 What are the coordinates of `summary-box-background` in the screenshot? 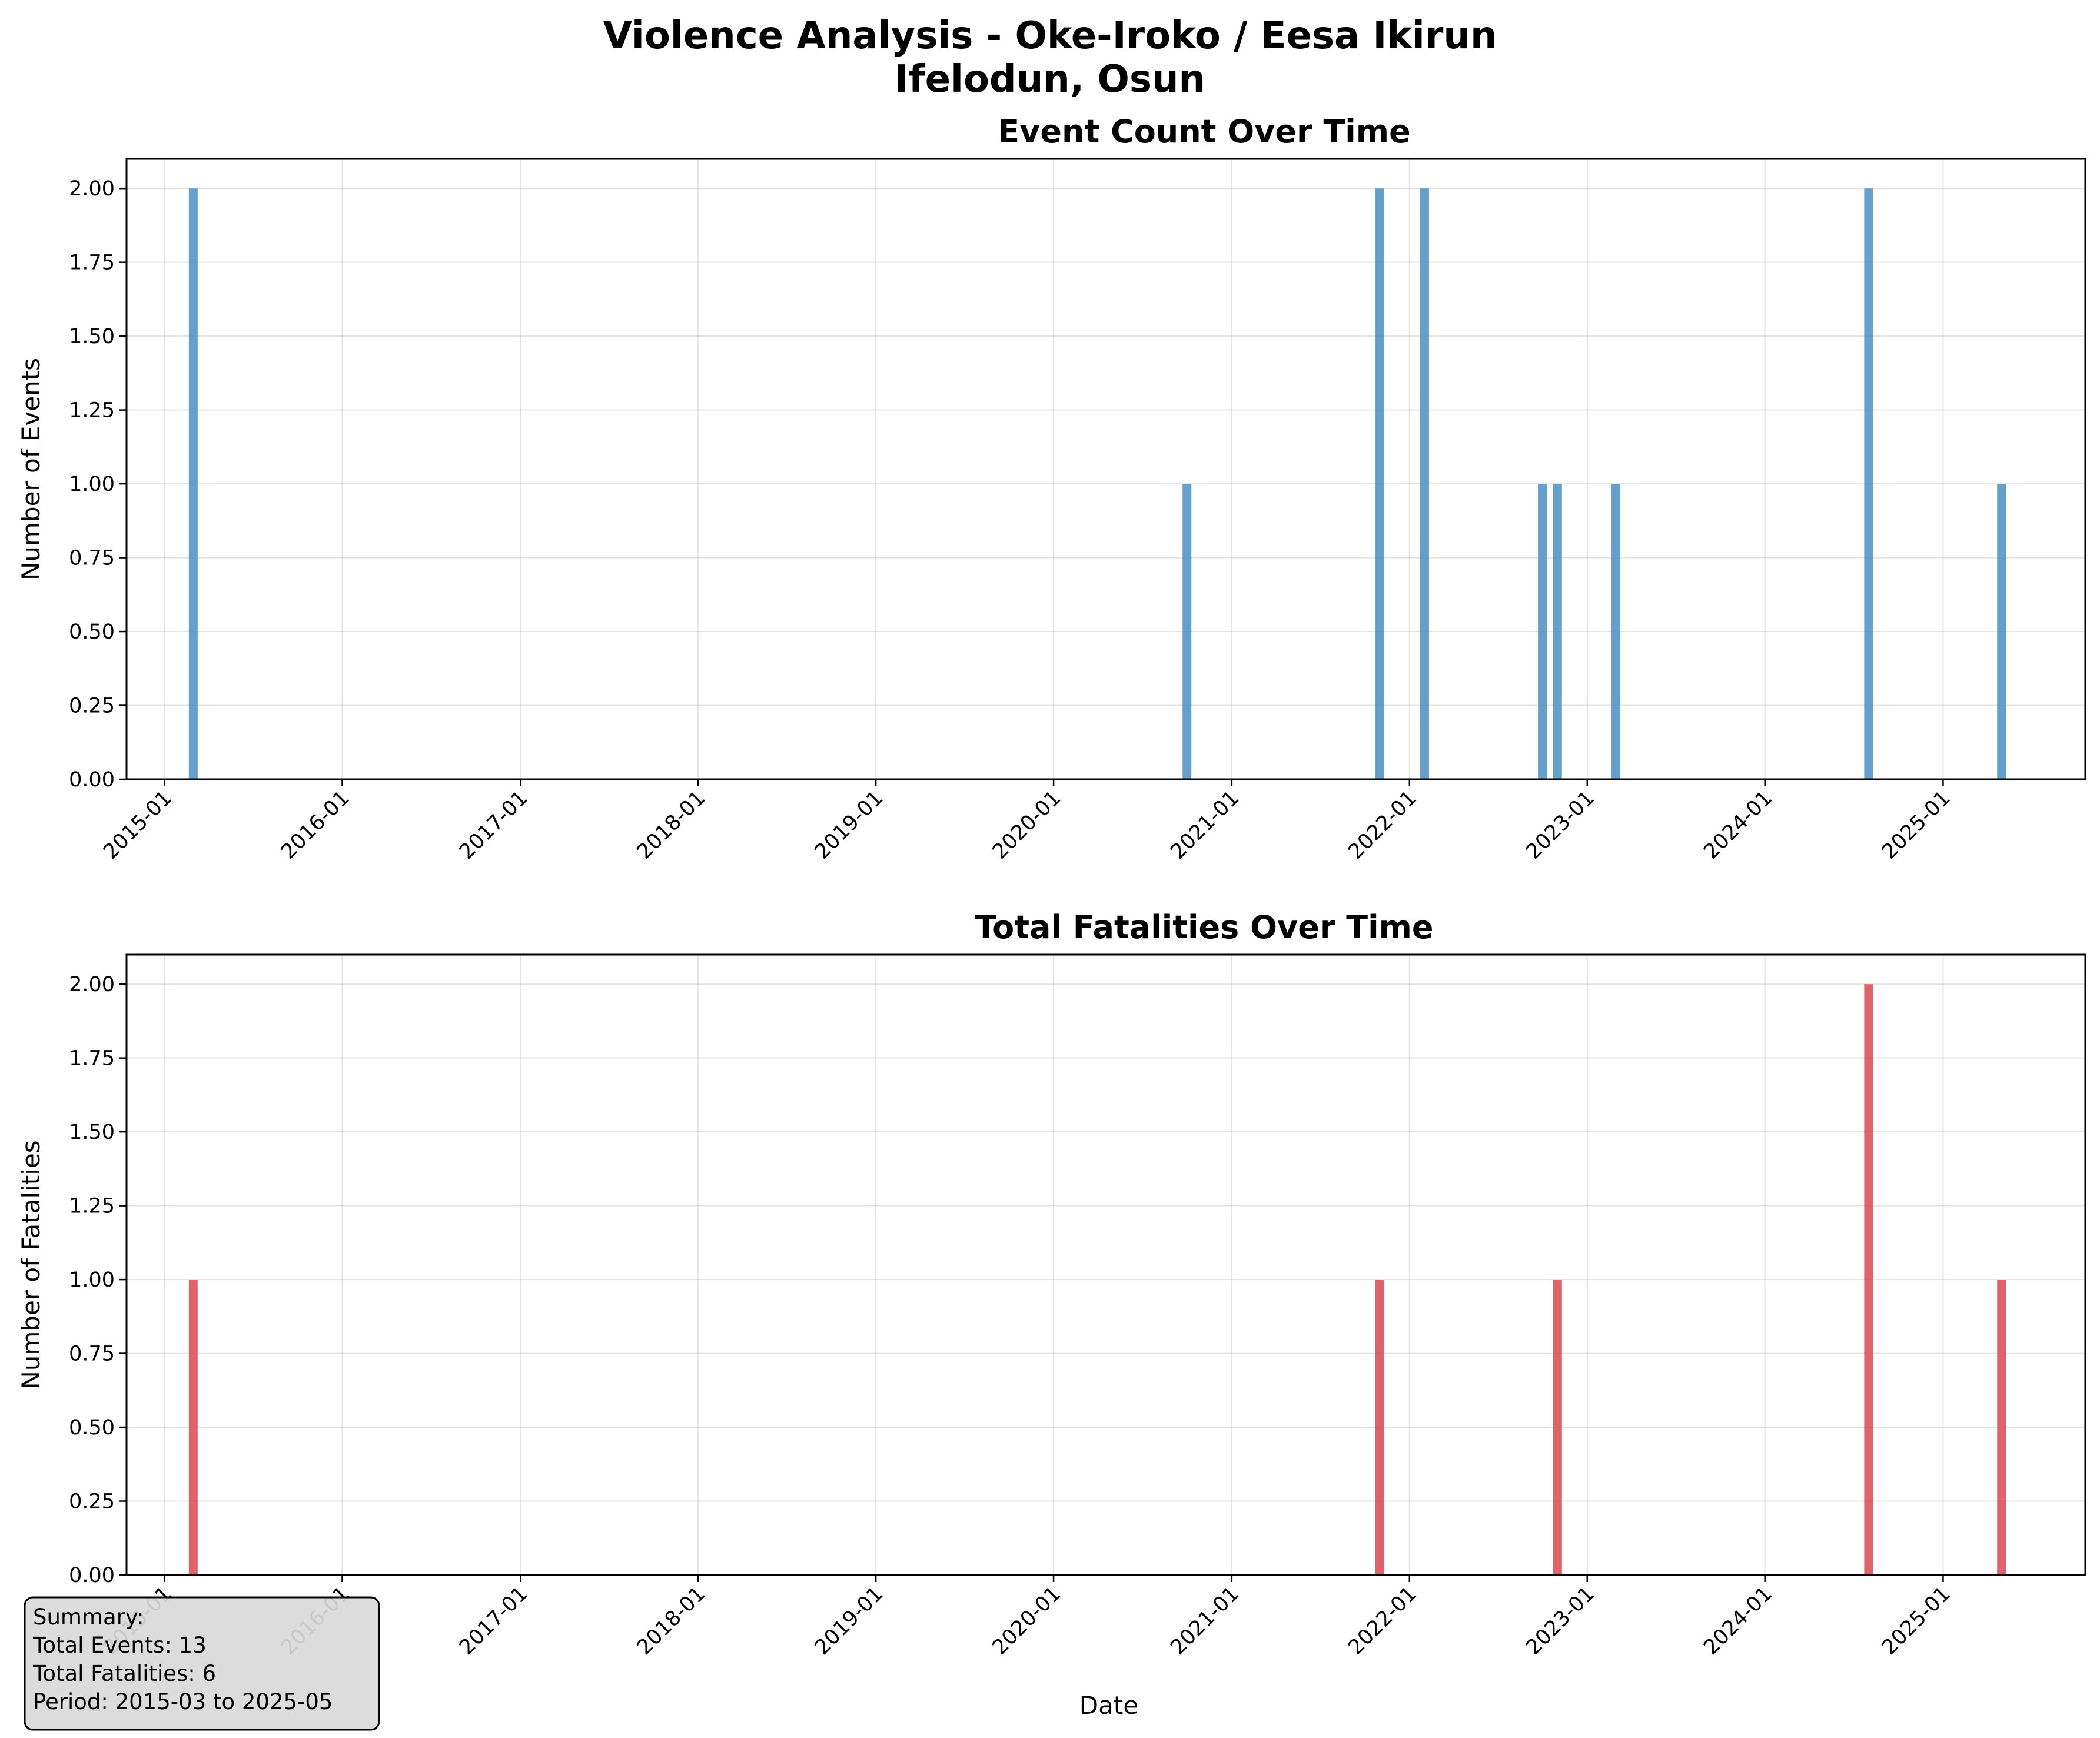 It's located at (202, 1663).